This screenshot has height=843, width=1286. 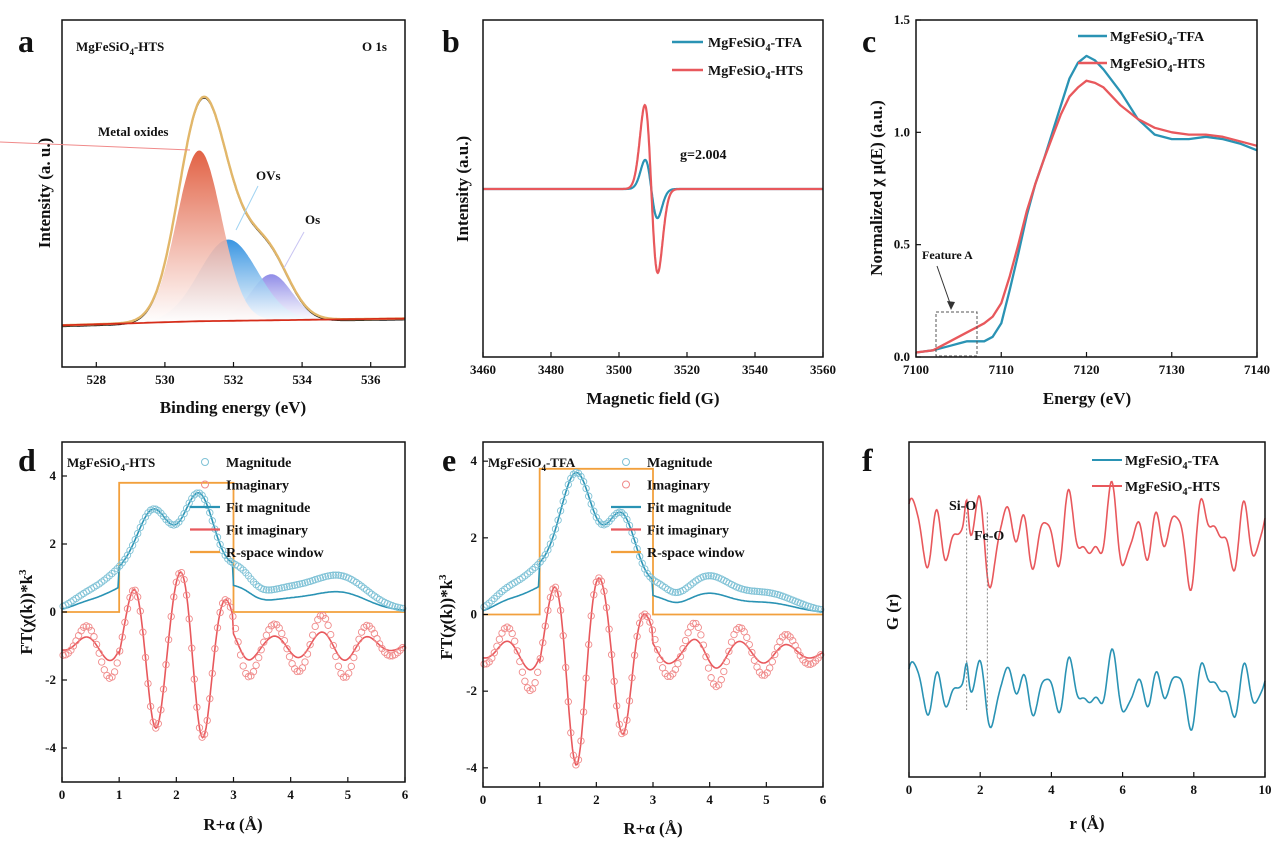 I want to click on gr-line-tfa, so click(x=1087, y=690).